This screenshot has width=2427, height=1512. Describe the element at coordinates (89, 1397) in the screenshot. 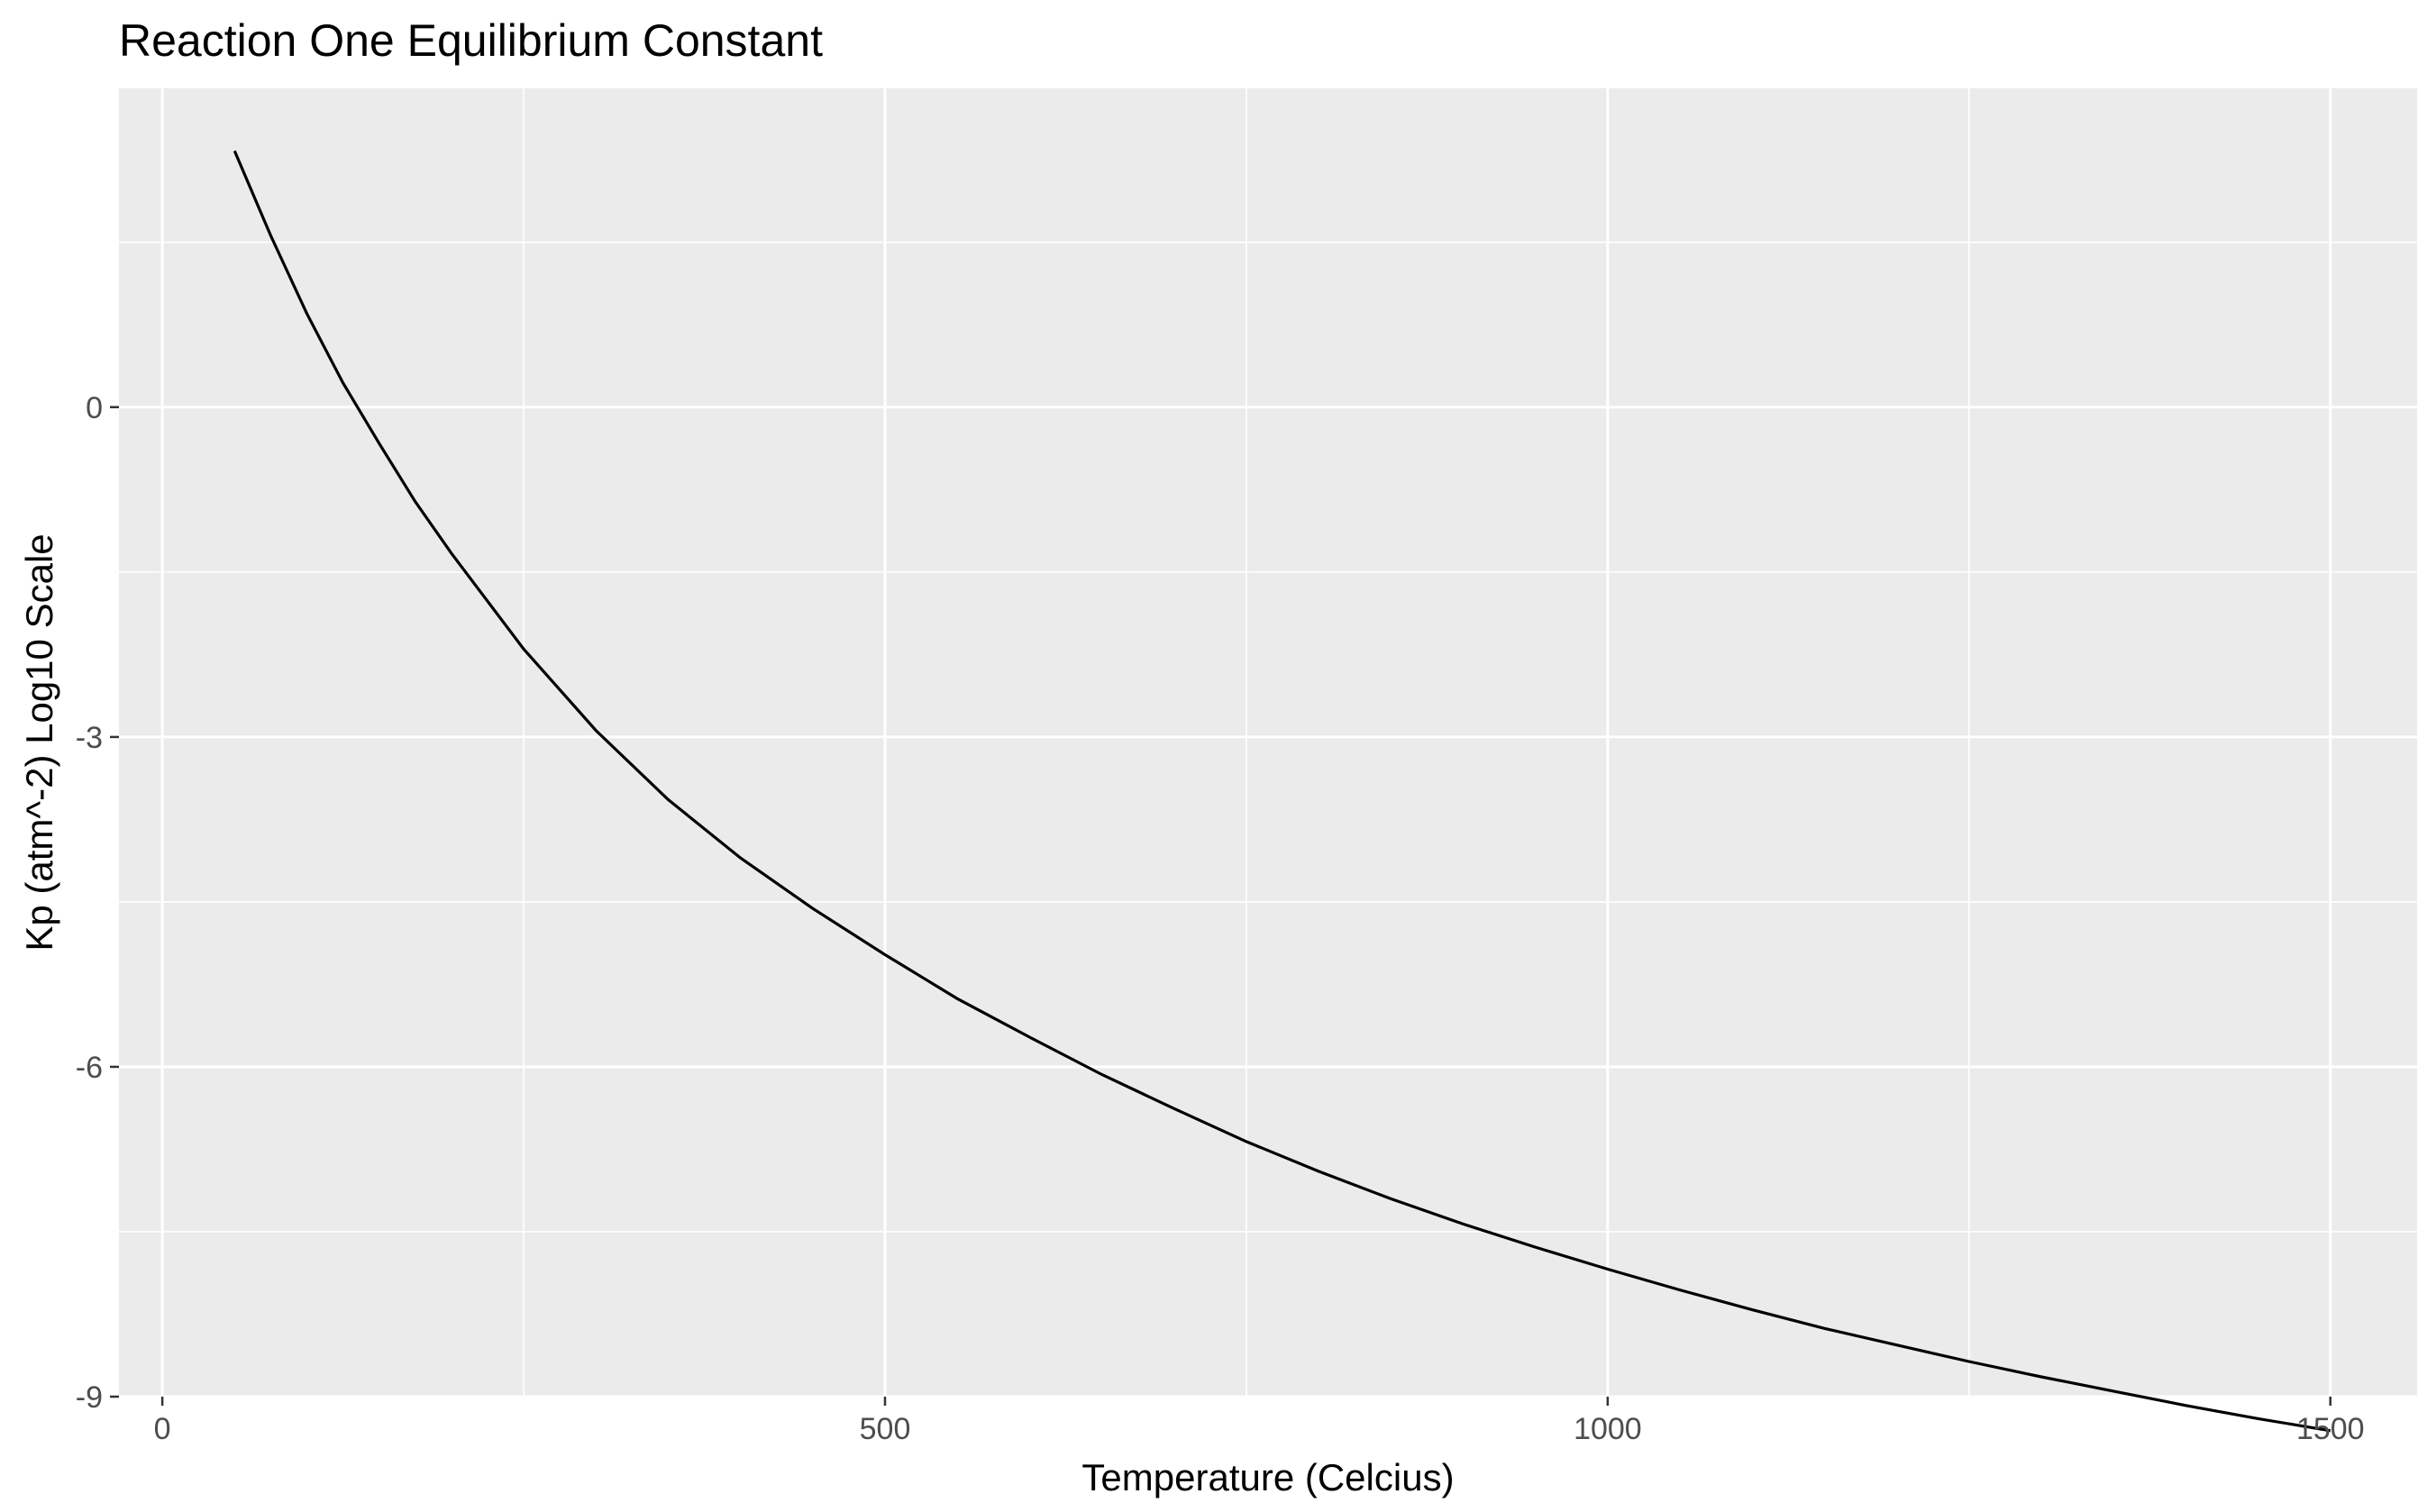

I see `y-tick-label: -9` at that location.